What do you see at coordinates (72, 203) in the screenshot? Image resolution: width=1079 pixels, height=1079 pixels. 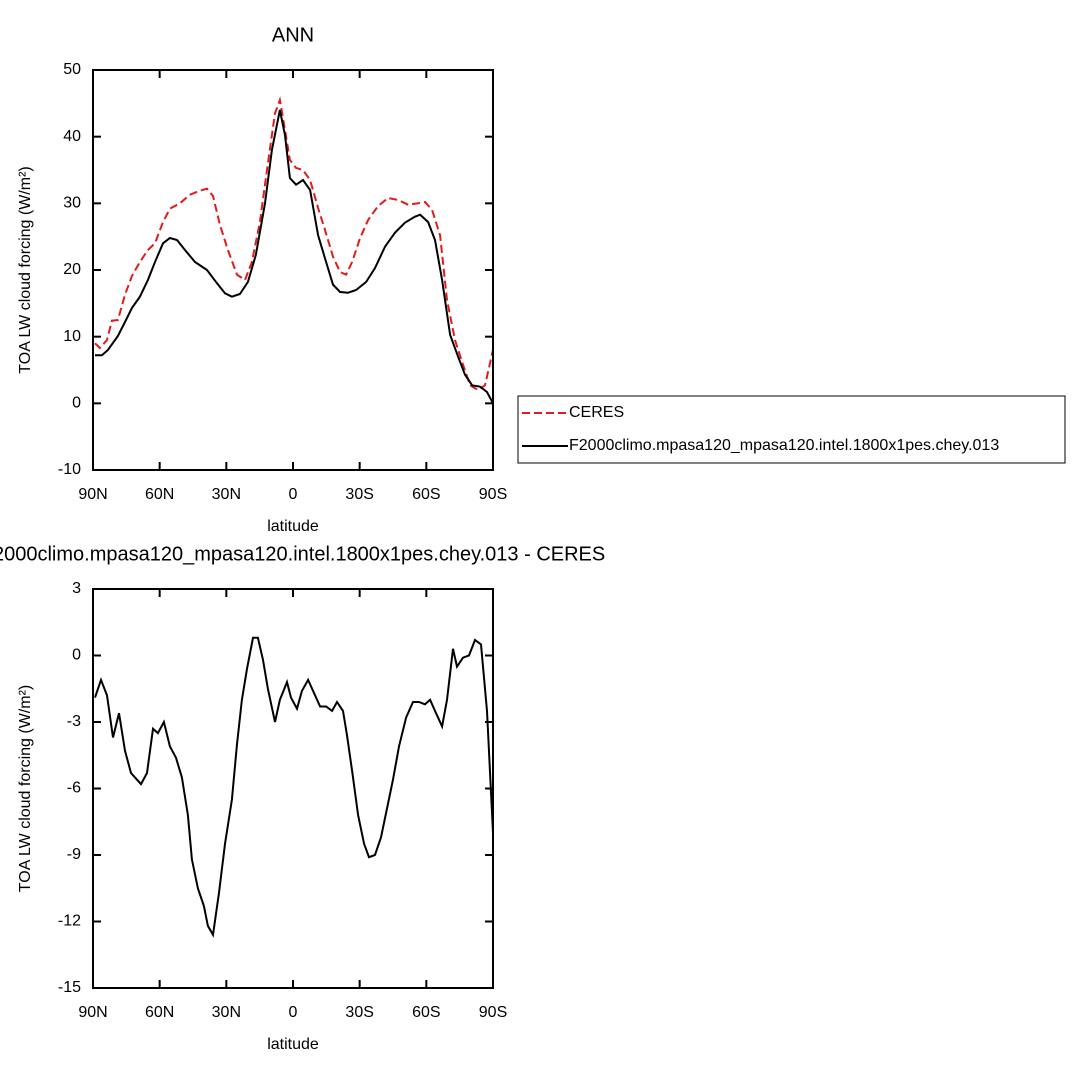 I see `y-tick-label: 30` at bounding box center [72, 203].